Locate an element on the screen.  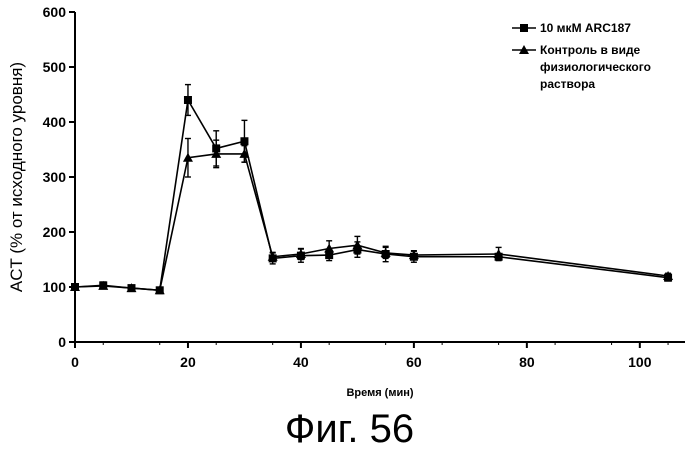
x-tick-label: 20 is located at coordinates (188, 362).